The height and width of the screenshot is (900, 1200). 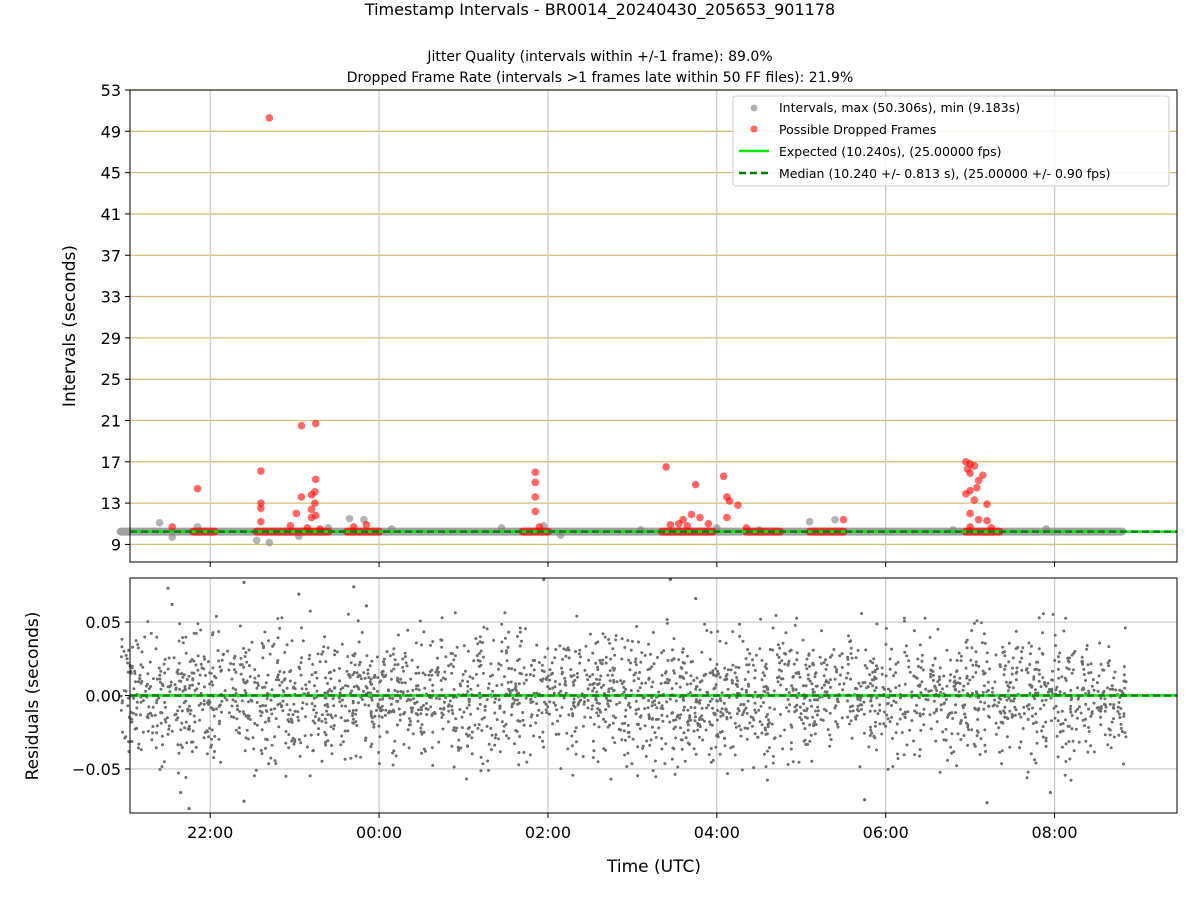 I want to click on x-tick-label: 00:00, so click(x=379, y=832).